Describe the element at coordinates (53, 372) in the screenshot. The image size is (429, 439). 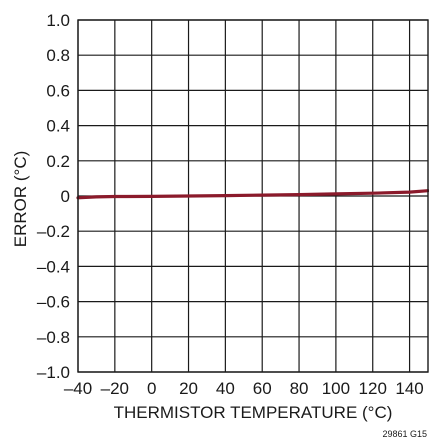
I see `y-tick-label: –1.0` at that location.